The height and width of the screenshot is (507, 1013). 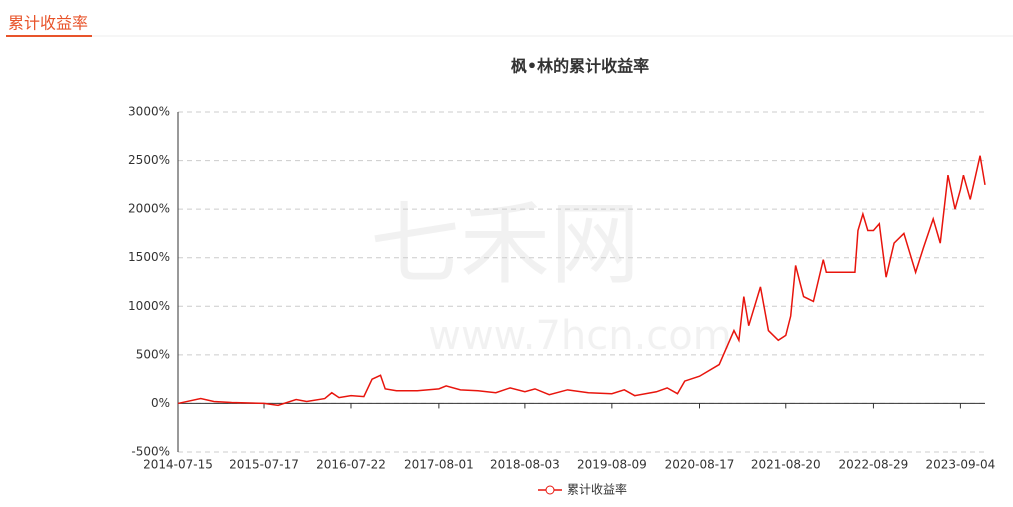 I want to click on x-tick-label: 2020-08-17, so click(x=700, y=465).